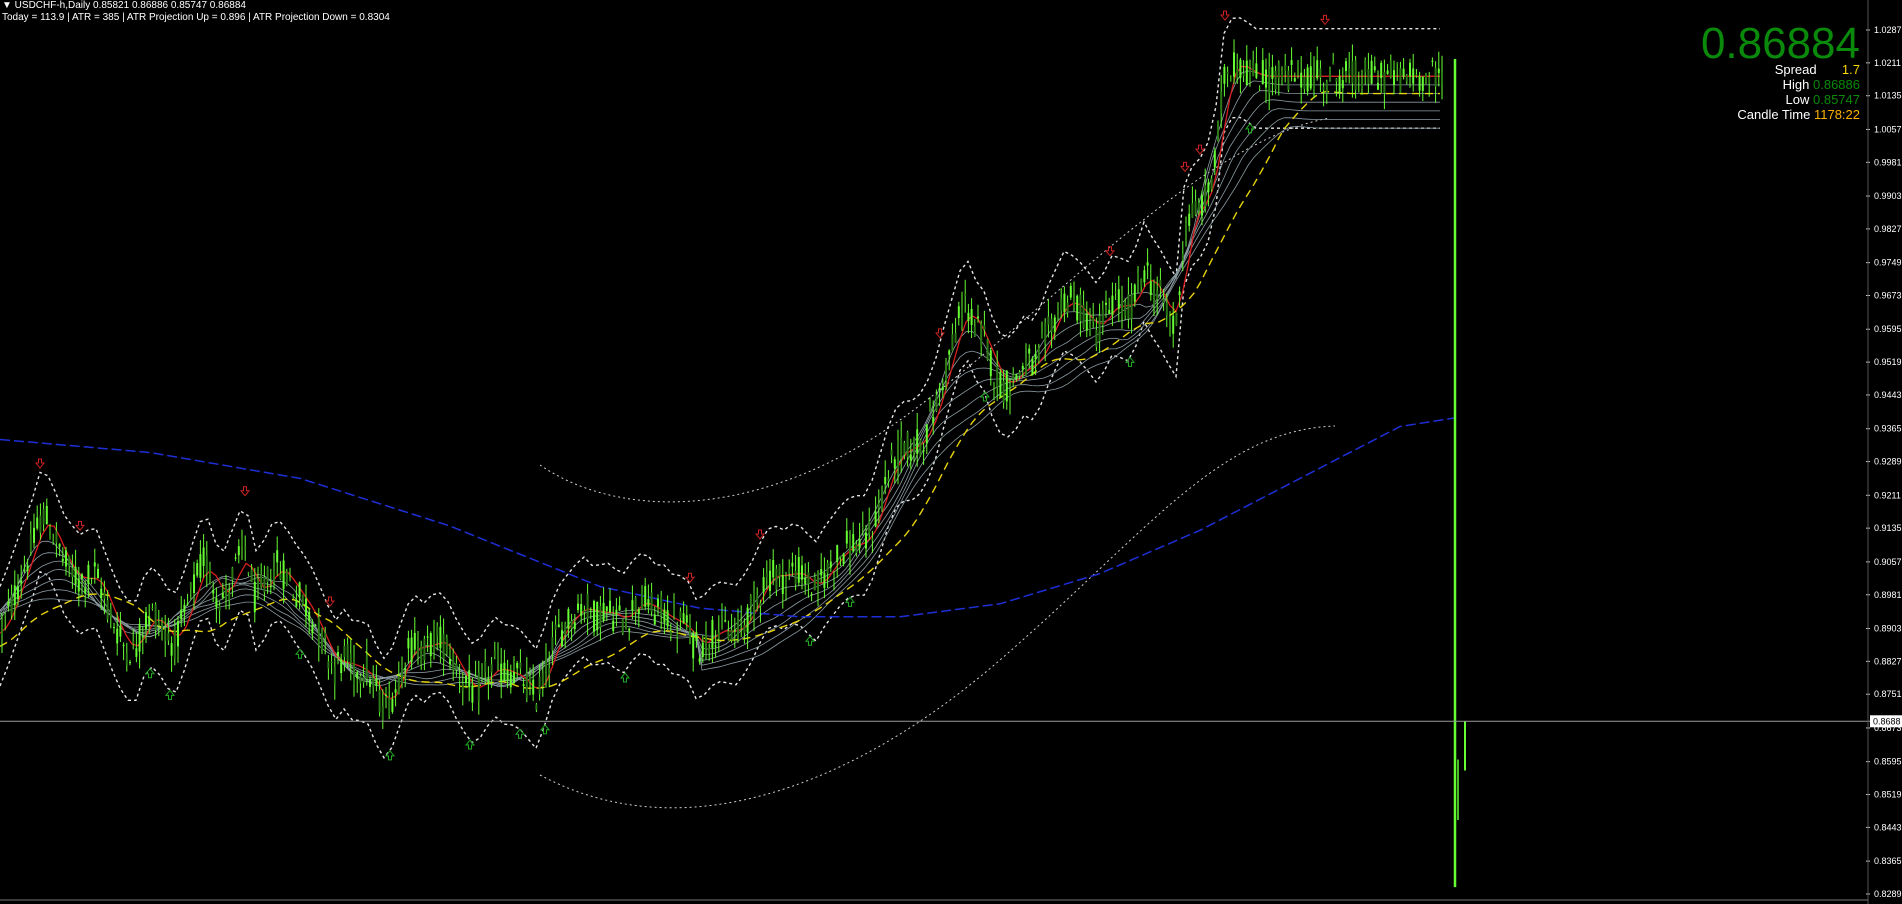 The width and height of the screenshot is (1902, 904). Describe the element at coordinates (1888, 861) in the screenshot. I see `y-tick-label: 0.8365` at that location.